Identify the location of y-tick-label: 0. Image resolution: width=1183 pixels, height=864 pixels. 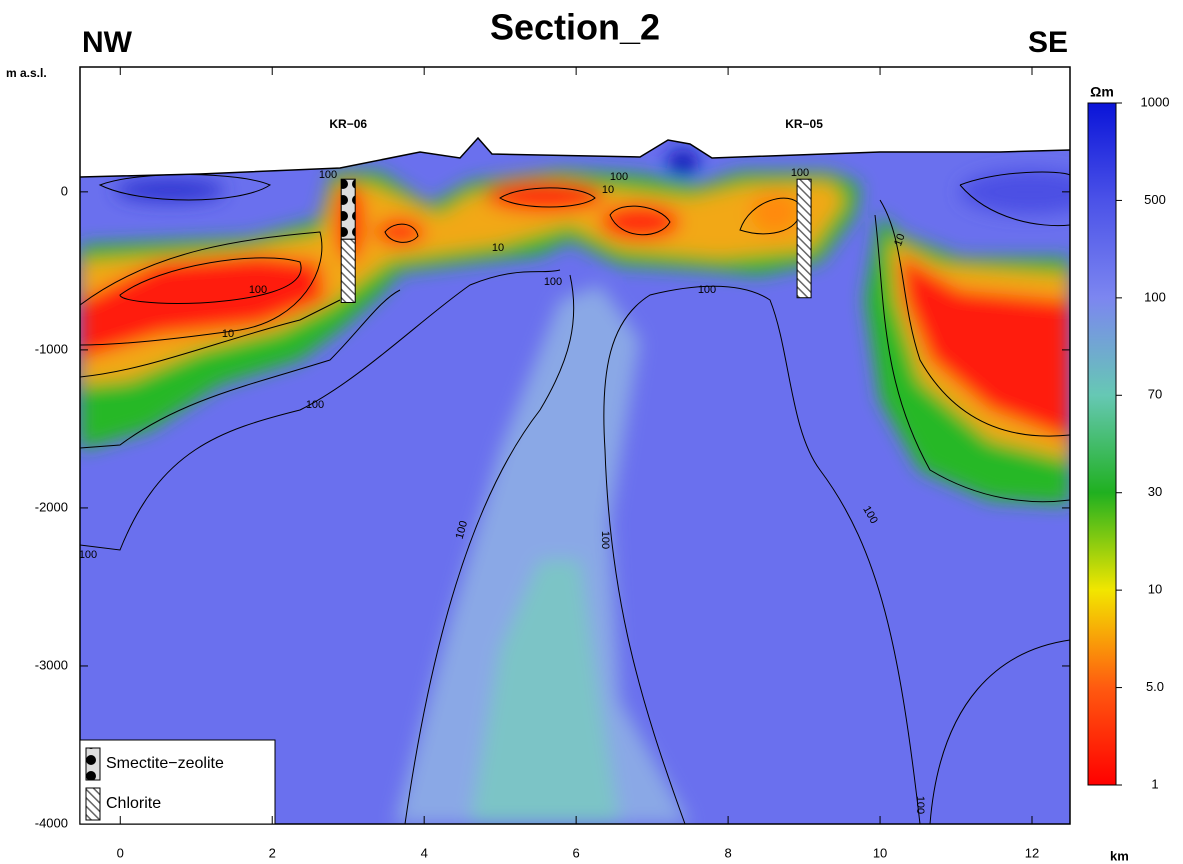
(64, 190).